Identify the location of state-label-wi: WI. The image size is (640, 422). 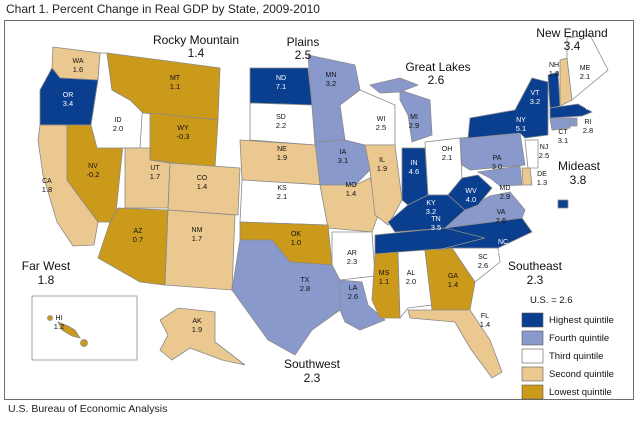
(381, 119).